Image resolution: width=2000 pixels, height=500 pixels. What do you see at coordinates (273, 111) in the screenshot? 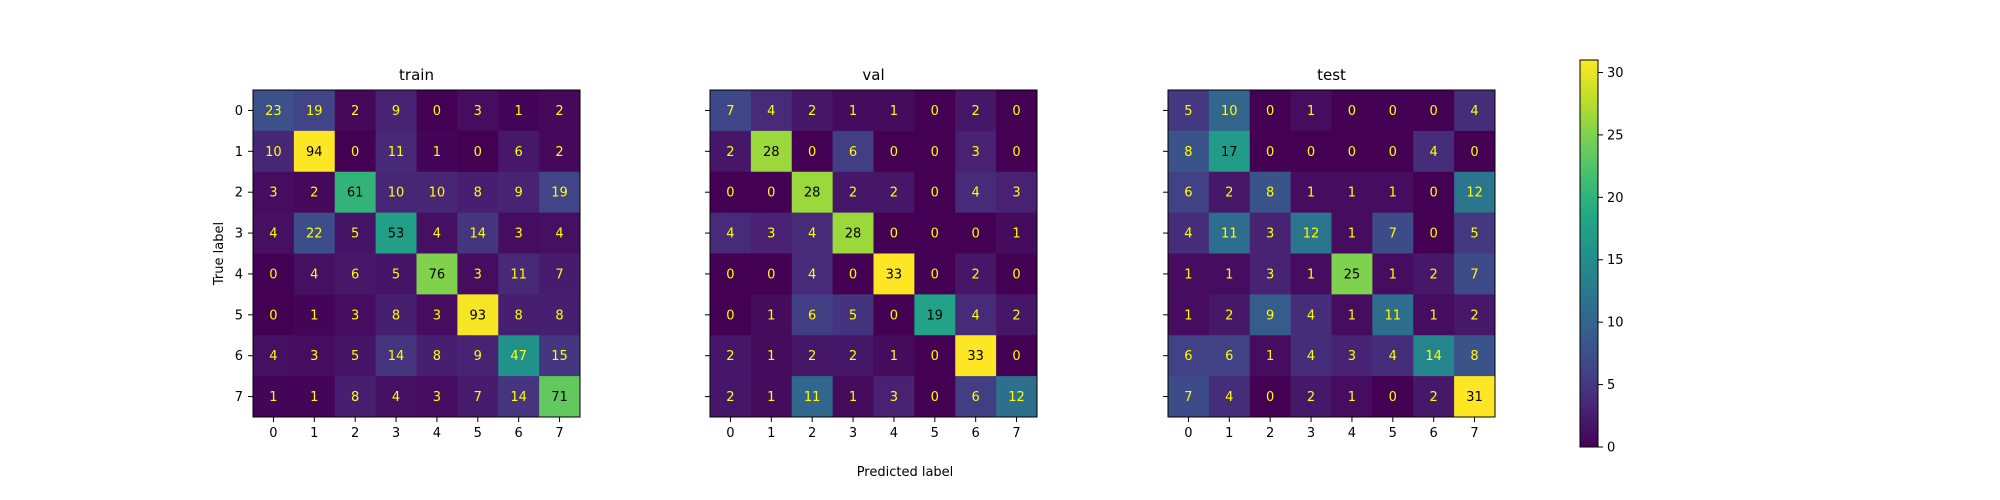
I see `cell-value-label: 23` at bounding box center [273, 111].